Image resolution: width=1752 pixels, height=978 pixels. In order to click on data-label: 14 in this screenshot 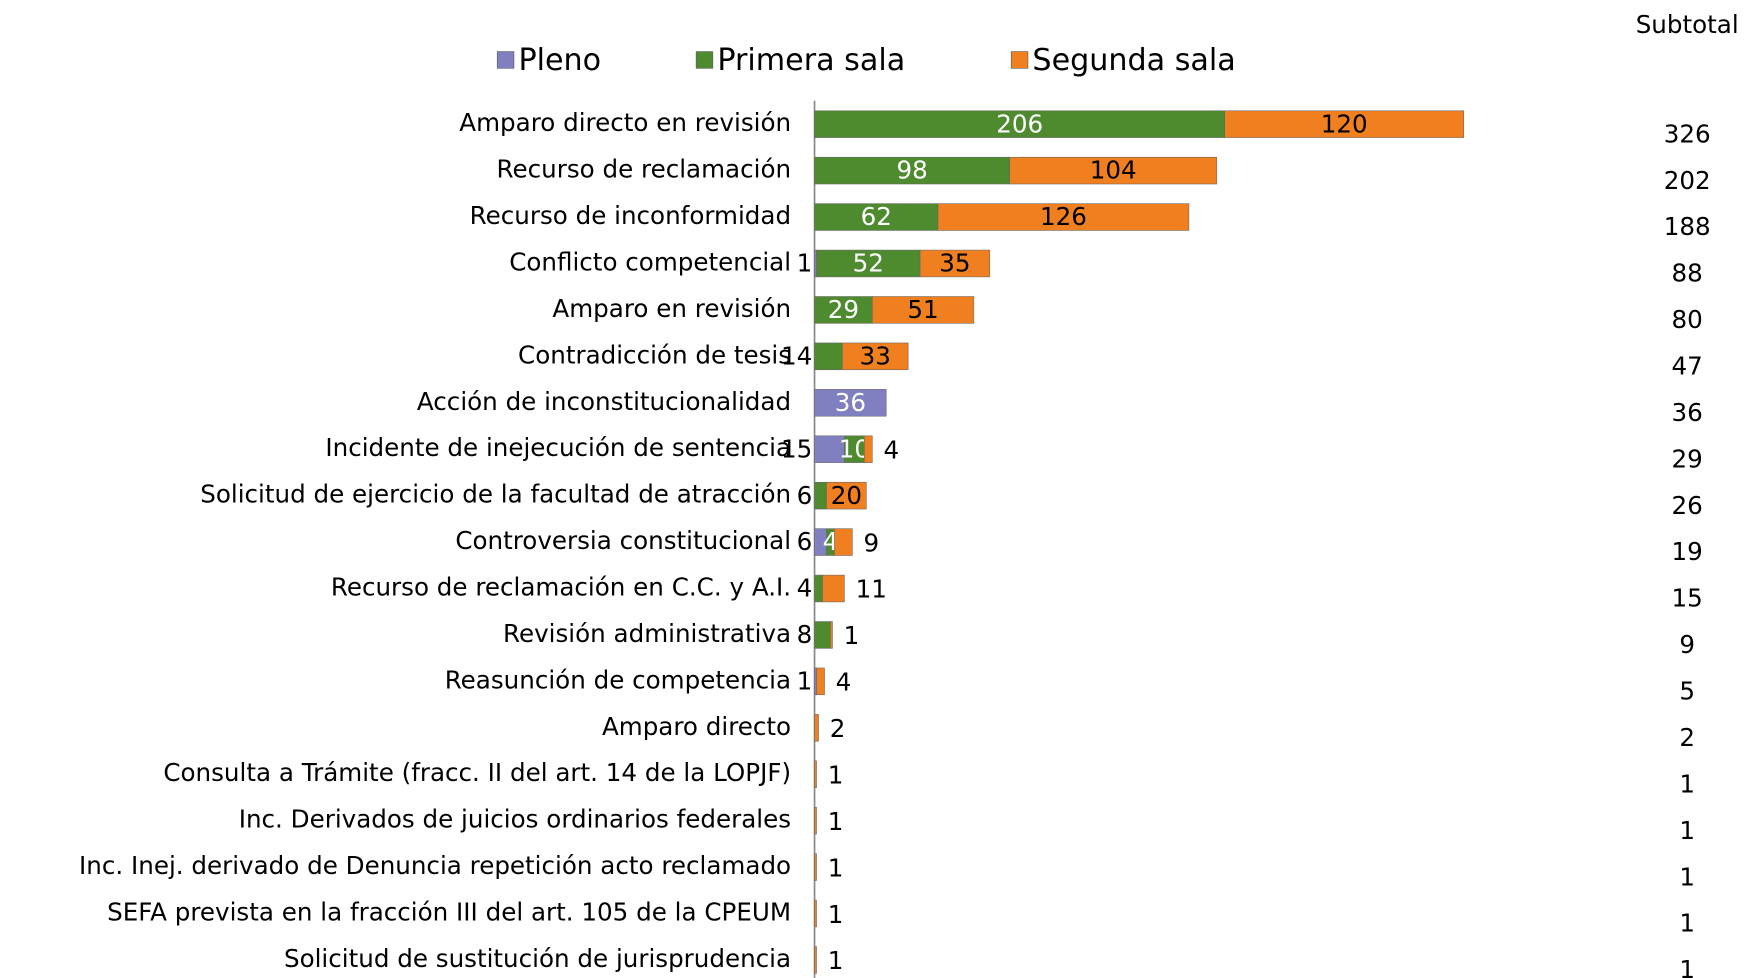, I will do `click(796, 355)`.